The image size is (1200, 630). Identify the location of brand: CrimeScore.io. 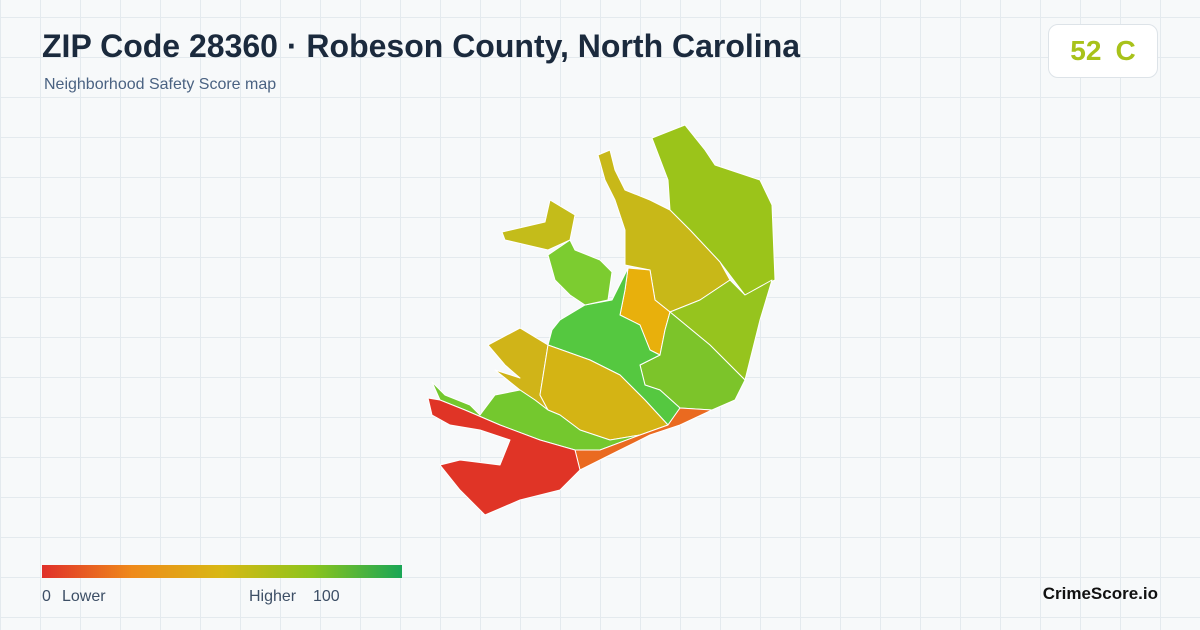
(1100, 593).